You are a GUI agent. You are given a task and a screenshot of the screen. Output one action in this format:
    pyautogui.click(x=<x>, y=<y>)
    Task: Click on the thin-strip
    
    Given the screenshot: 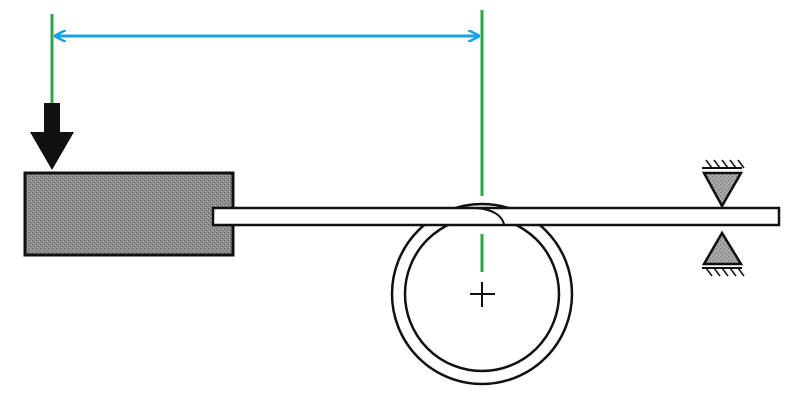 What is the action you would take?
    pyautogui.click(x=496, y=216)
    